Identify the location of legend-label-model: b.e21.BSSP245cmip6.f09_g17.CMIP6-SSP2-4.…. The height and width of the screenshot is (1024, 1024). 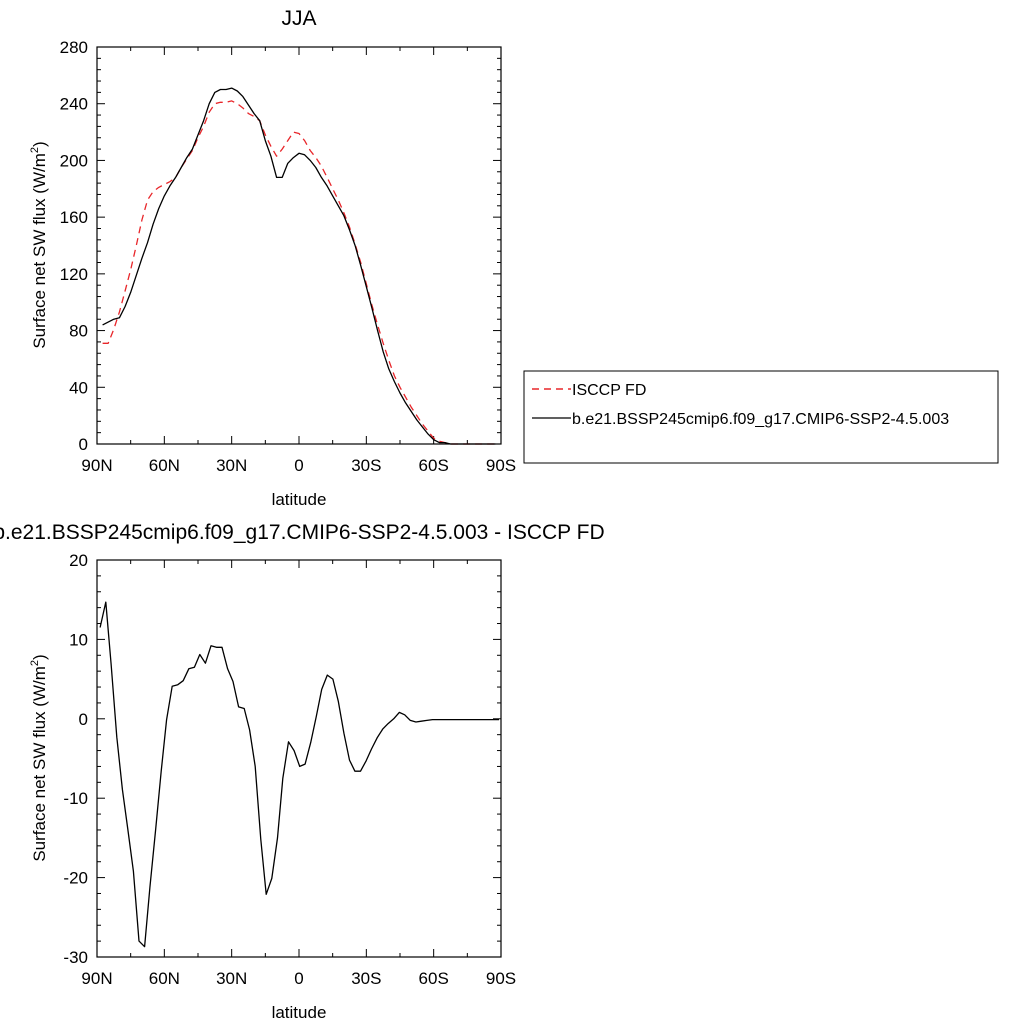
(760, 419).